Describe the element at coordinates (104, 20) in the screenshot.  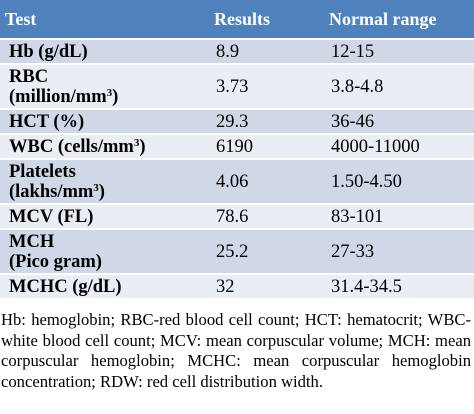
I see `header-test: Test` at that location.